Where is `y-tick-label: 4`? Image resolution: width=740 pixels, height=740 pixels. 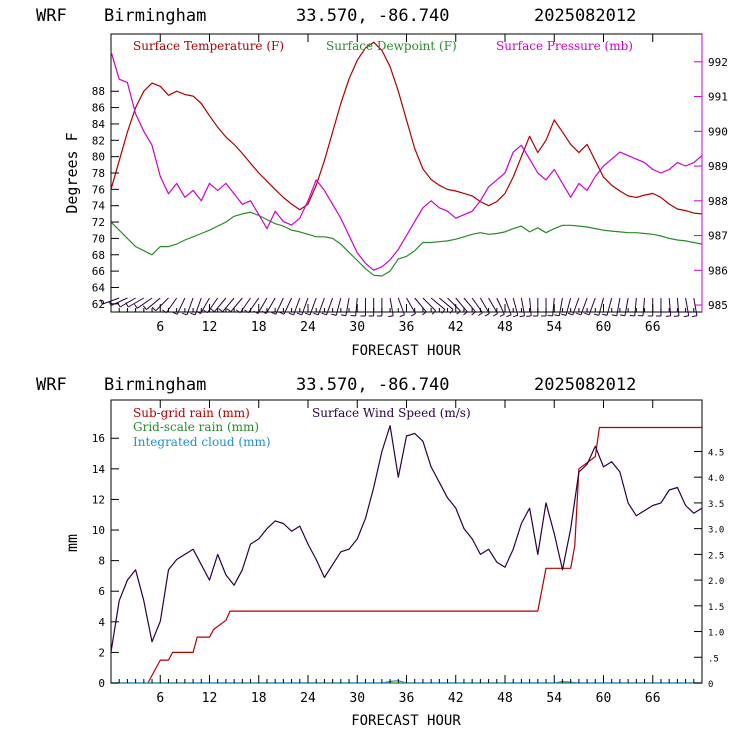 y-tick-label: 4 is located at coordinates (101, 622).